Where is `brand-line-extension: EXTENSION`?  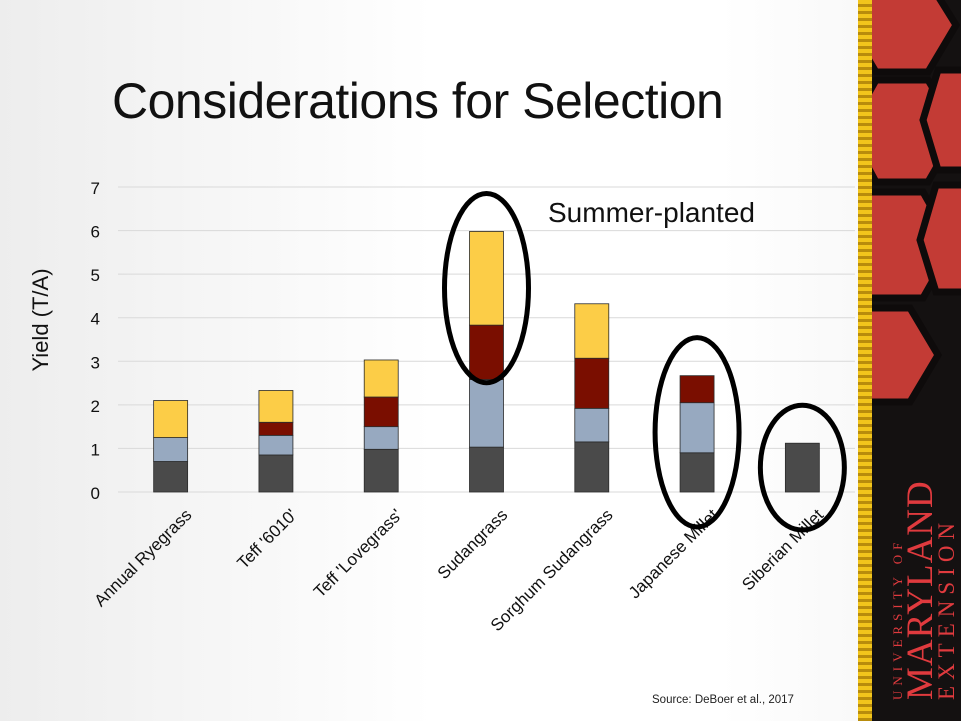
brand-line-extension: EXTENSION is located at coordinates (946, 608).